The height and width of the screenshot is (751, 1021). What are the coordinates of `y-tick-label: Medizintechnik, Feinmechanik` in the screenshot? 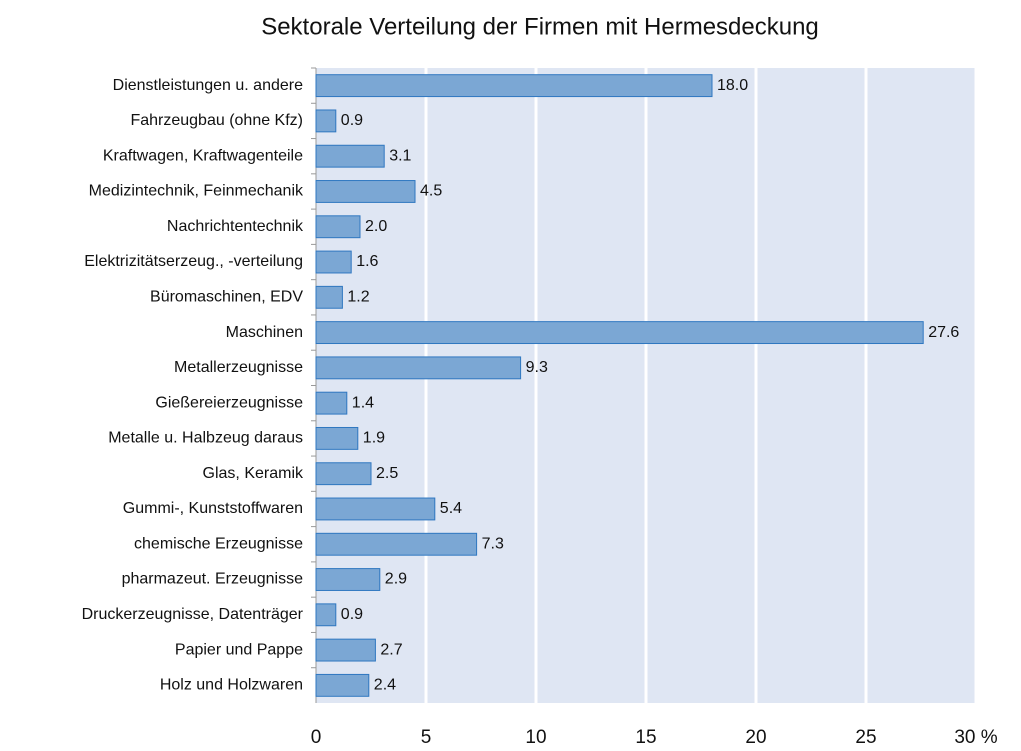 It's located at (196, 191).